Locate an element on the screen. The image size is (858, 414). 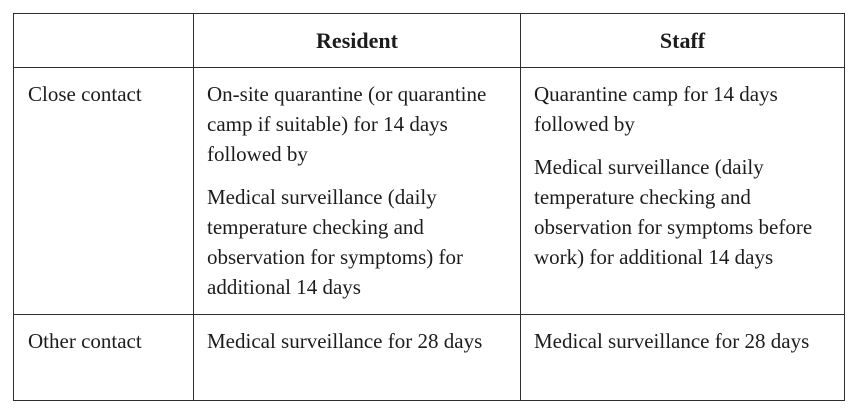
row-label-close-contact: Close contact is located at coordinates (103, 191).